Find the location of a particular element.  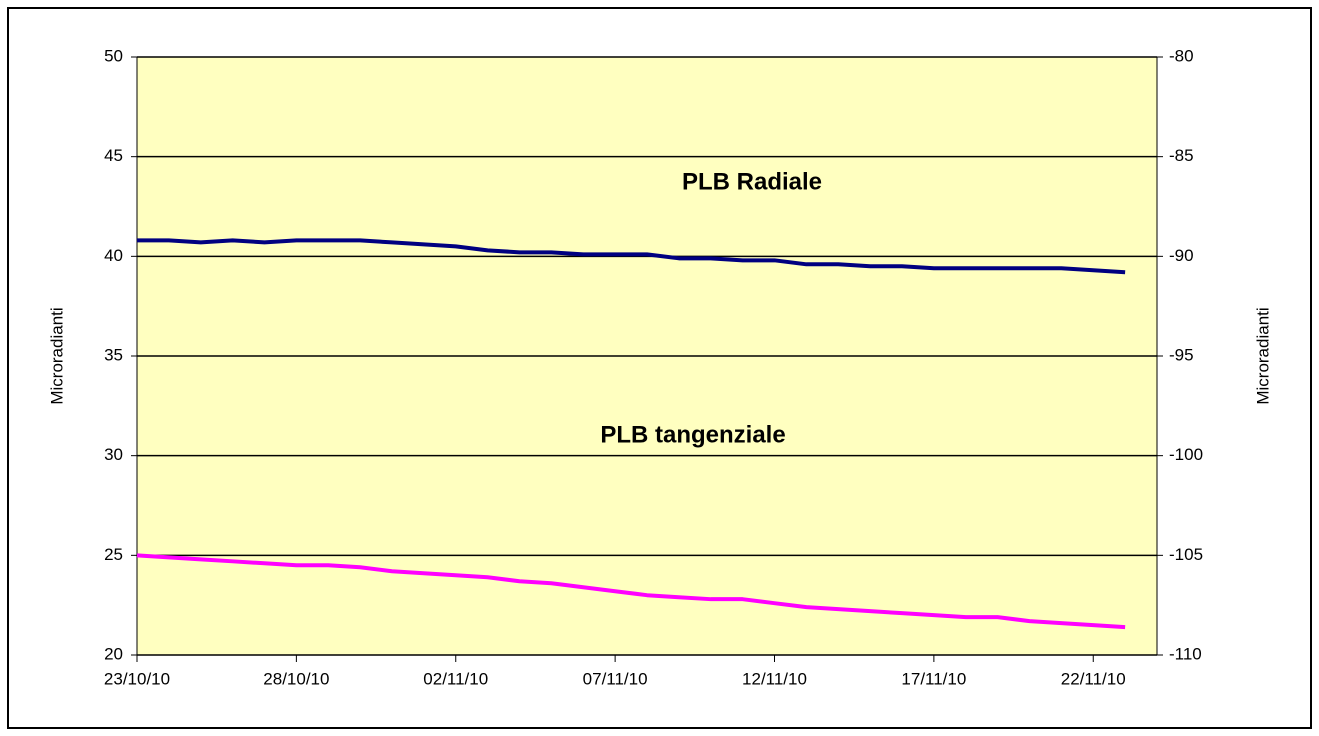

x-tick-label: 07/11/10 is located at coordinates (615, 678).